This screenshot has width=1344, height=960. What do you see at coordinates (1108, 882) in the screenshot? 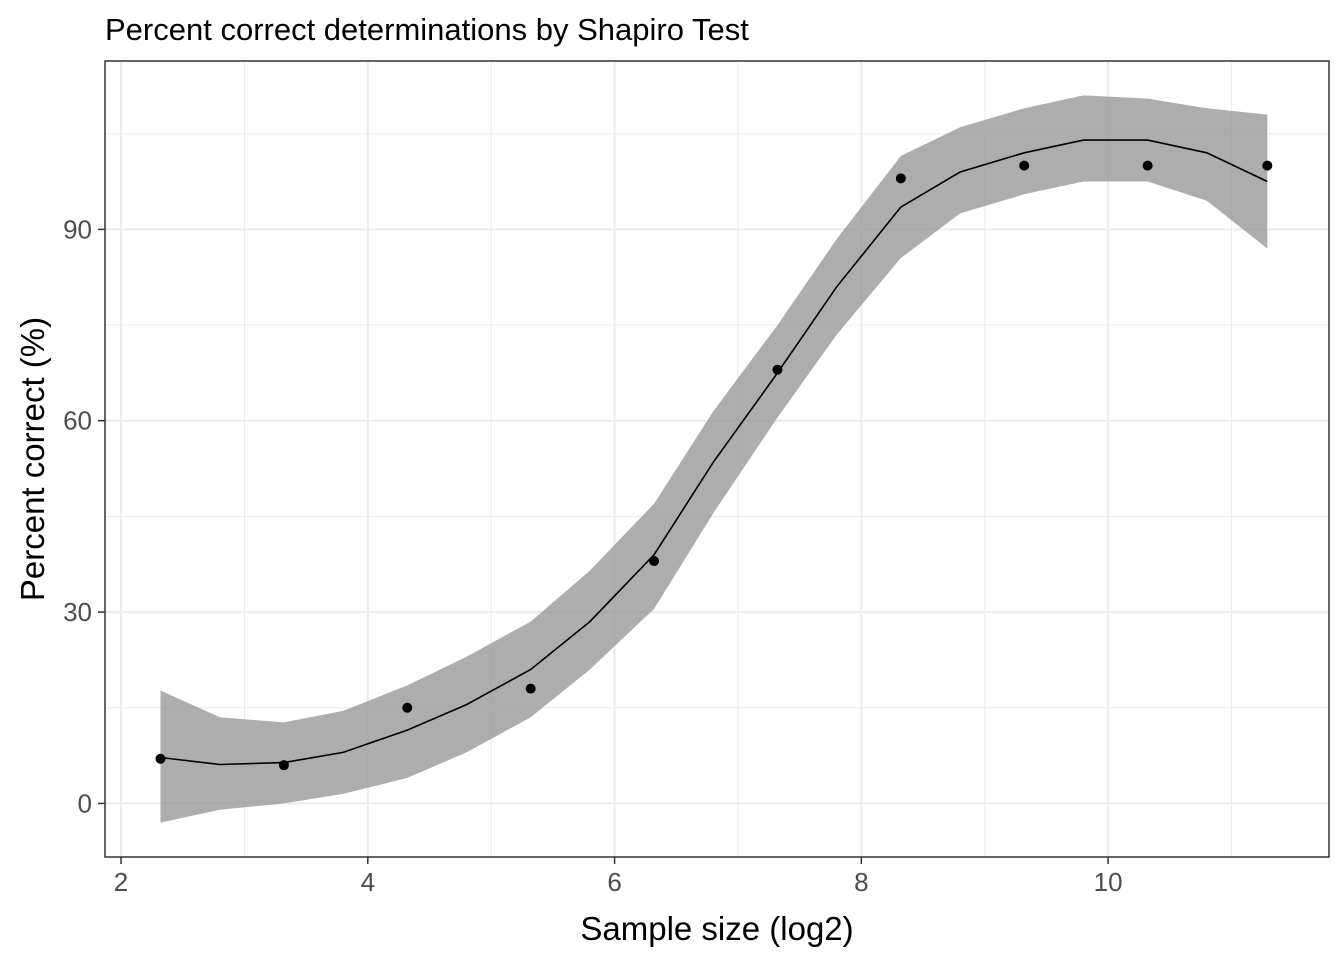
I see `x-tick-label: 10` at bounding box center [1108, 882].